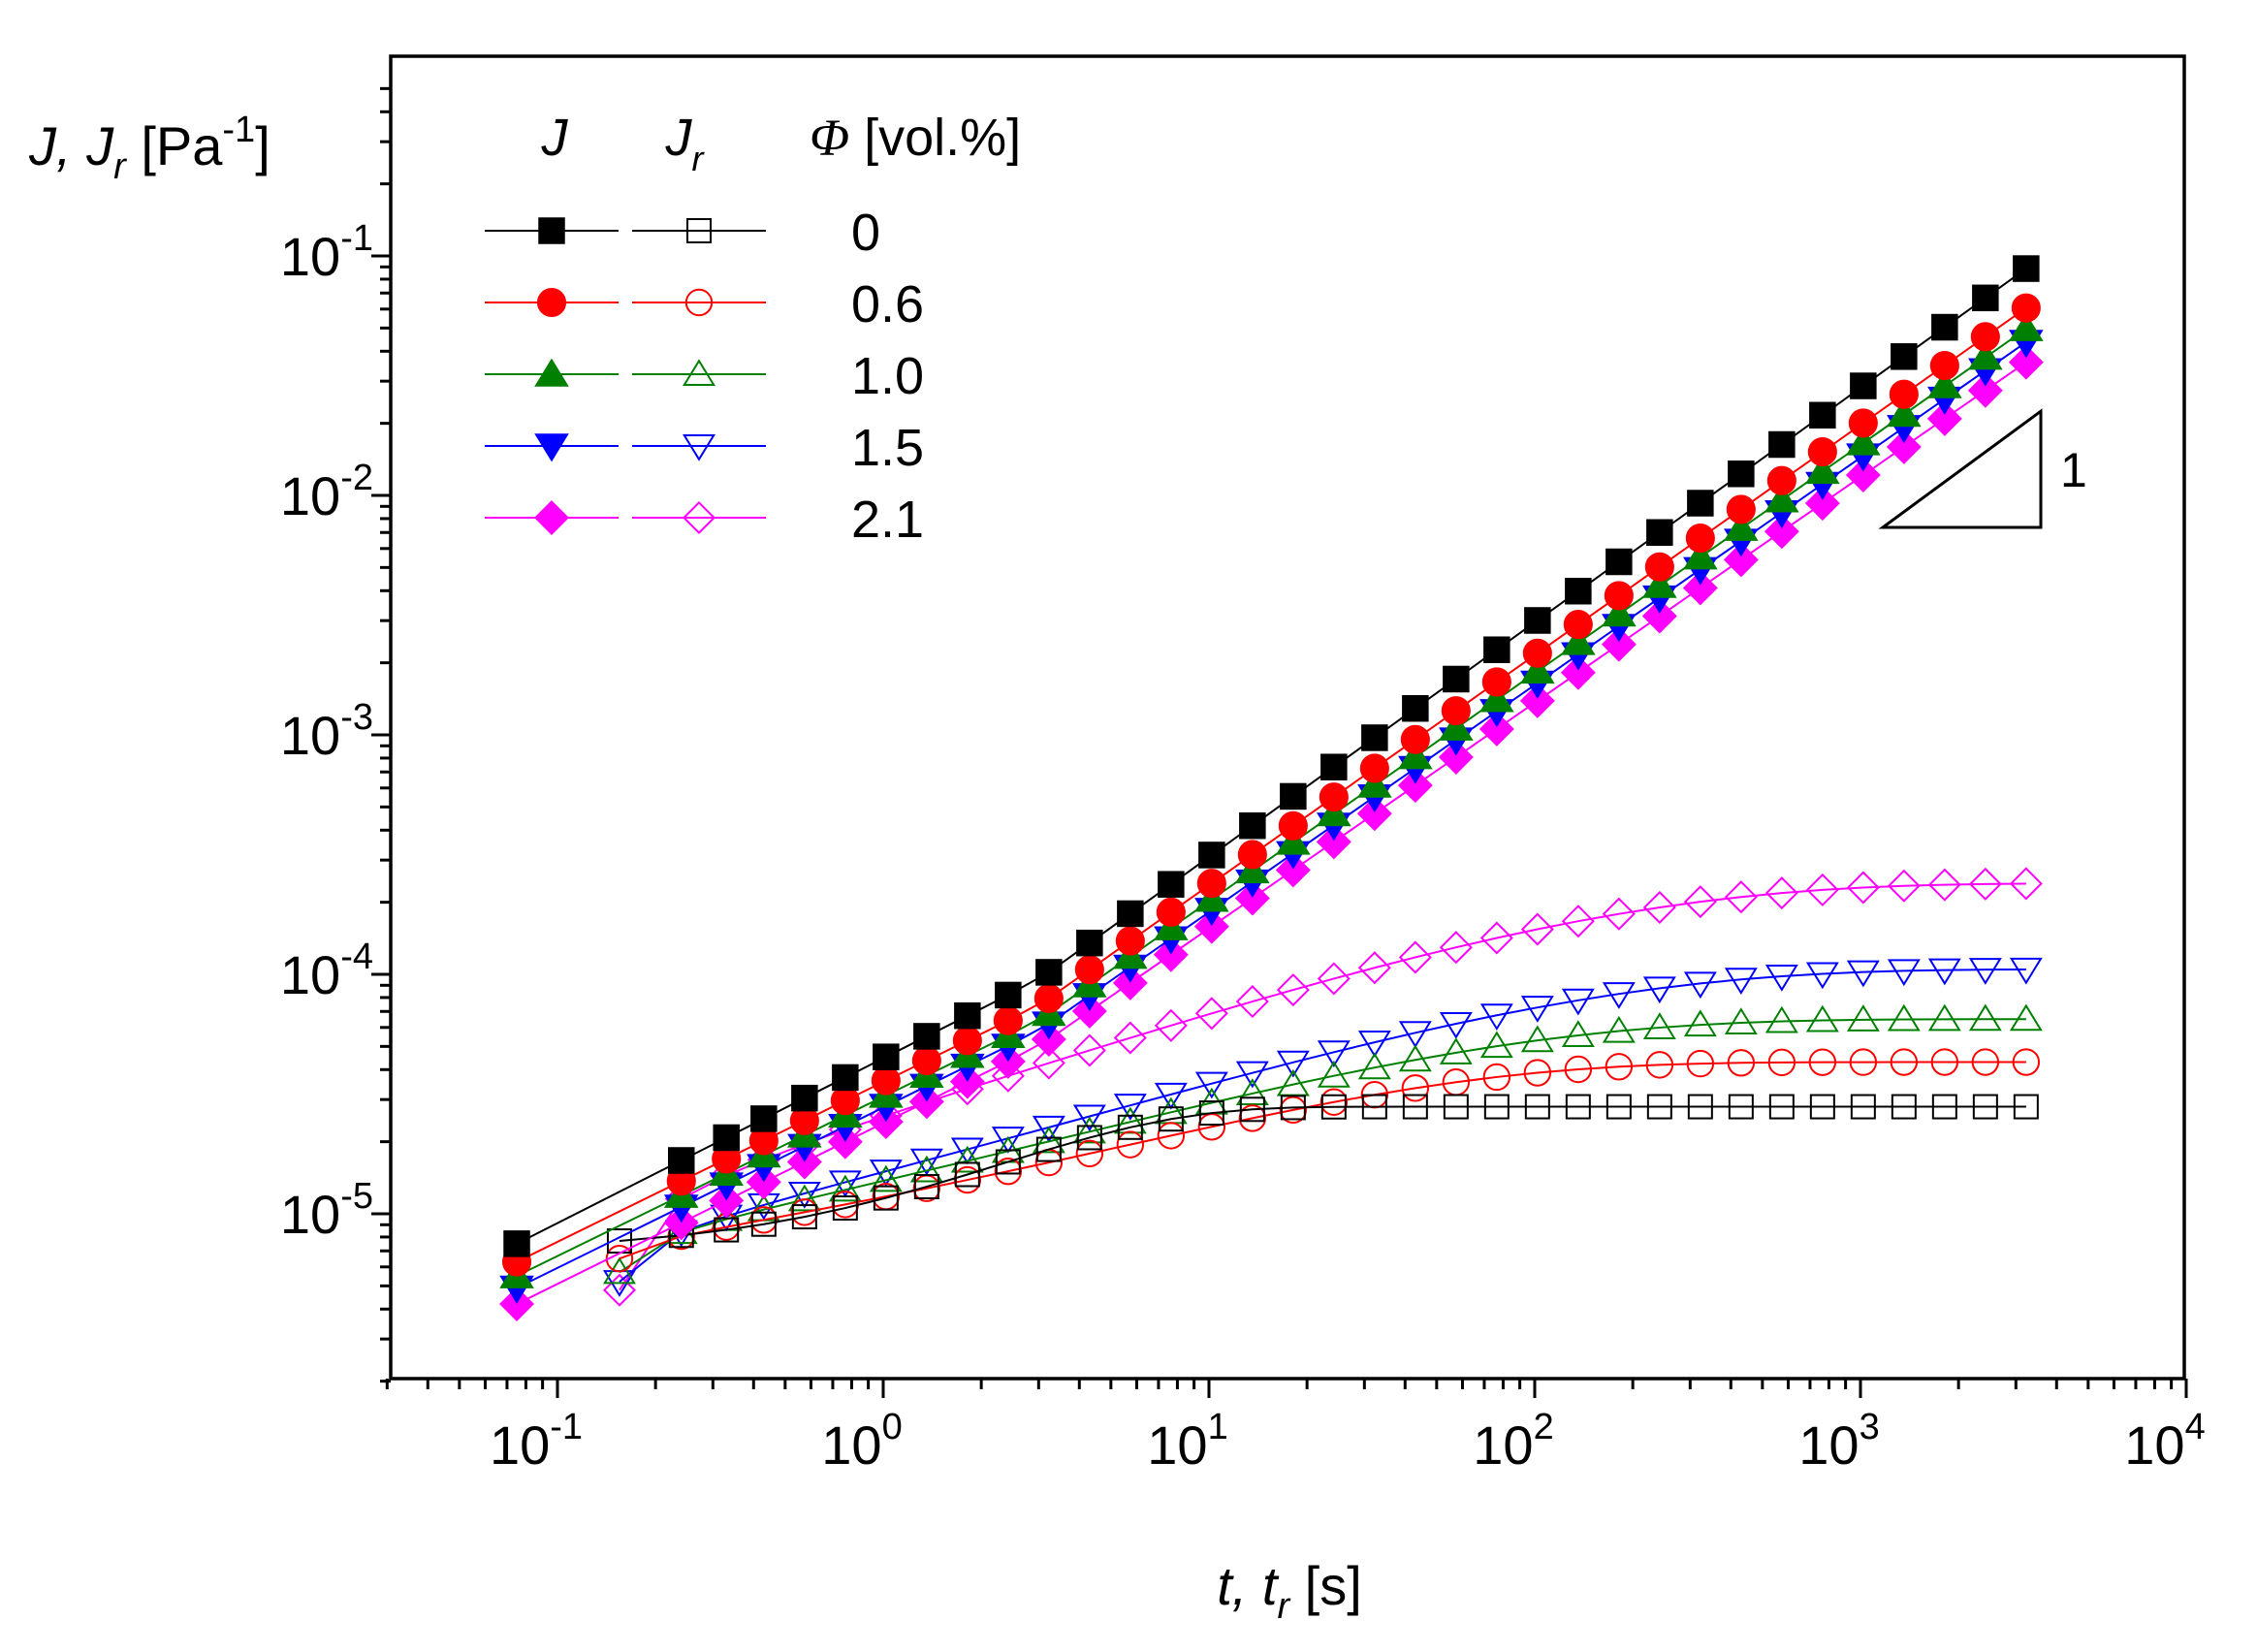 The image size is (2257, 1652). What do you see at coordinates (175, 146) in the screenshot?
I see `y-axis-label-unit: [Pa` at bounding box center [175, 146].